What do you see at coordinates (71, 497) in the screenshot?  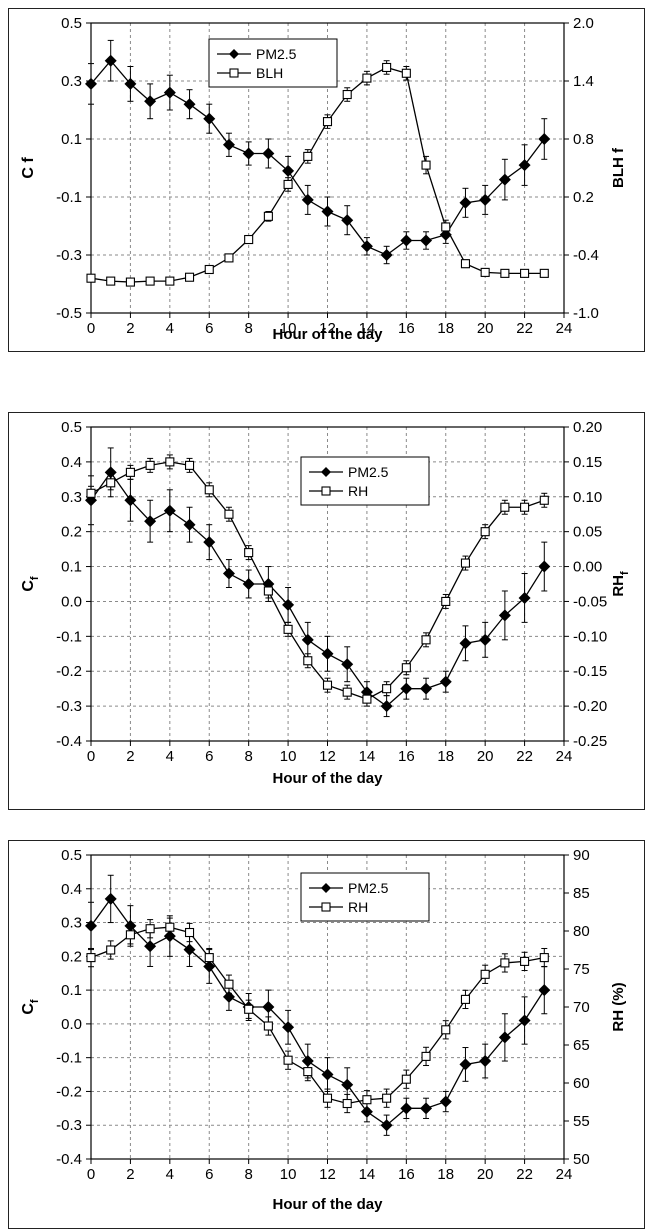 I see `y-tick-label: 0.3` at bounding box center [71, 497].